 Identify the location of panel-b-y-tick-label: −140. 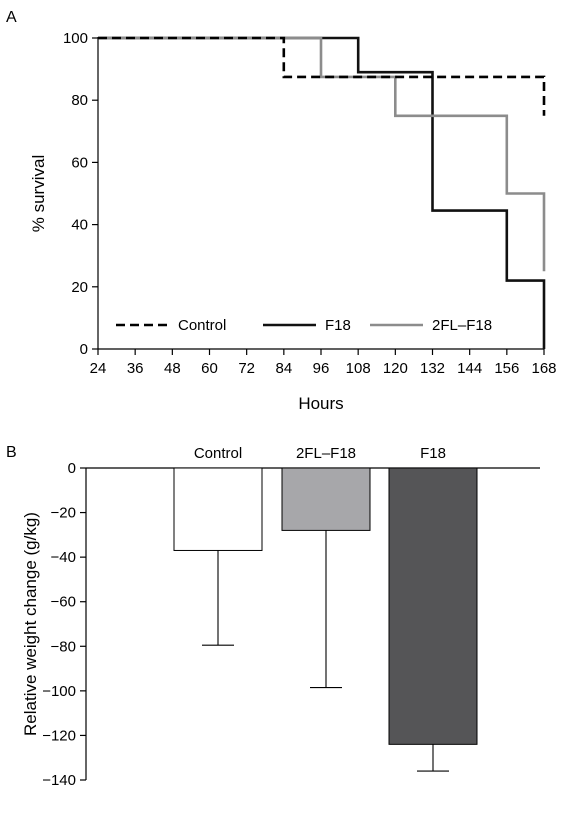
(59, 780).